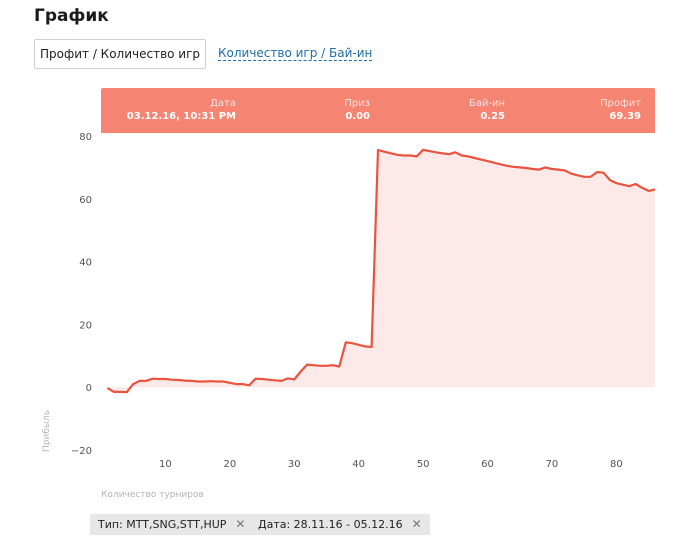  What do you see at coordinates (357, 116) in the screenshot?
I see `tooltip-prize-value: 0.00` at bounding box center [357, 116].